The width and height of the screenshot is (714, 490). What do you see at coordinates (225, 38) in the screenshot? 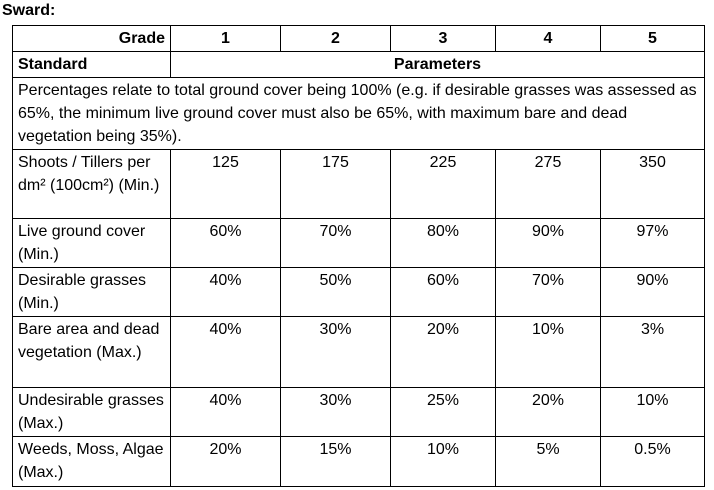
I see `grade: 1` at bounding box center [225, 38].